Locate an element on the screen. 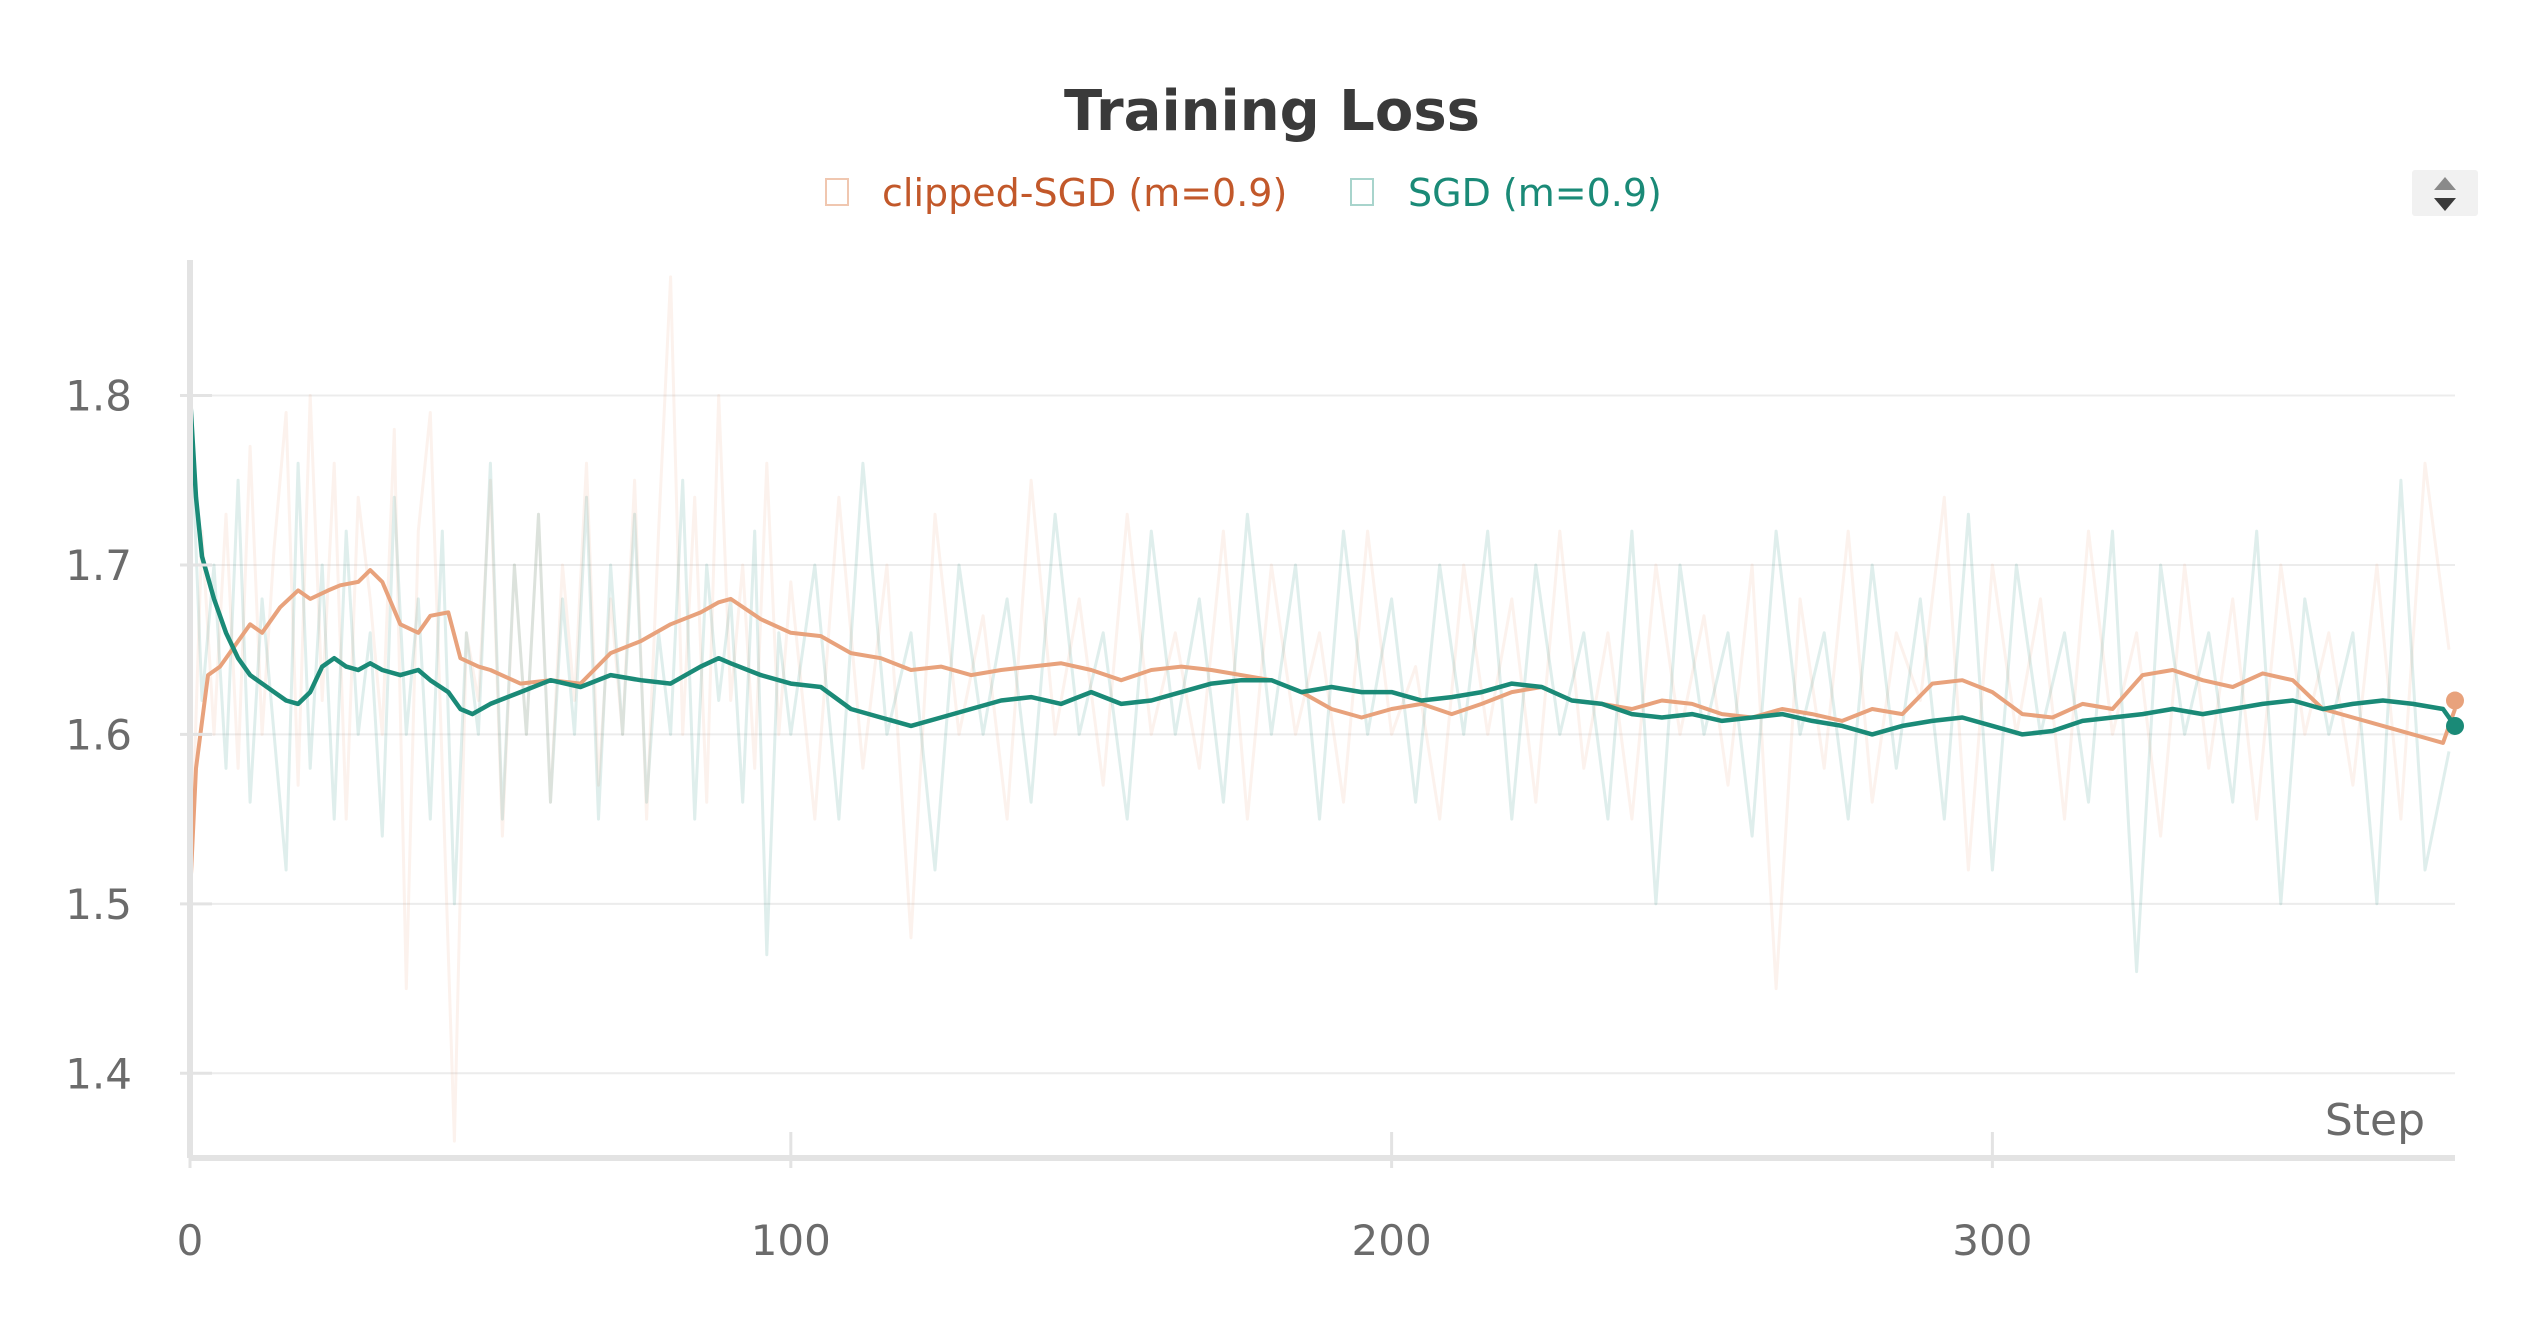 This screenshot has width=2527, height=1327. chart-title: Training Loss is located at coordinates (1272, 111).